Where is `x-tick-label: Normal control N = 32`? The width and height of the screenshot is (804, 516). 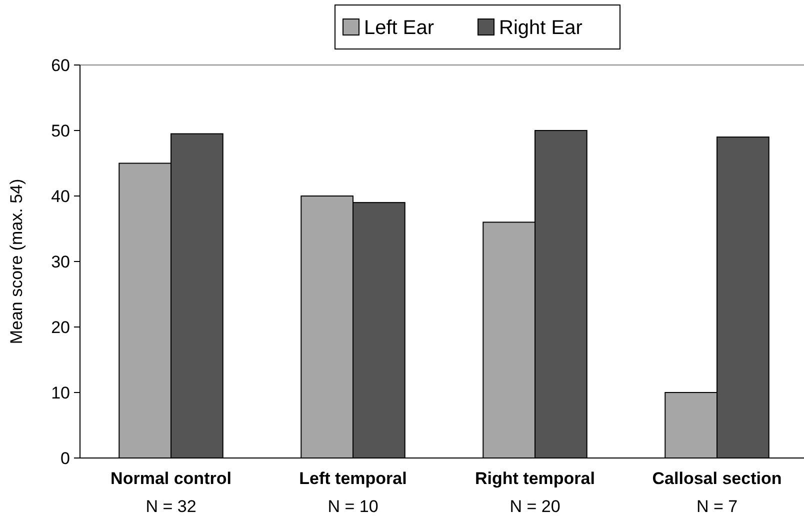 x-tick-label: Normal control N = 32 is located at coordinates (171, 492).